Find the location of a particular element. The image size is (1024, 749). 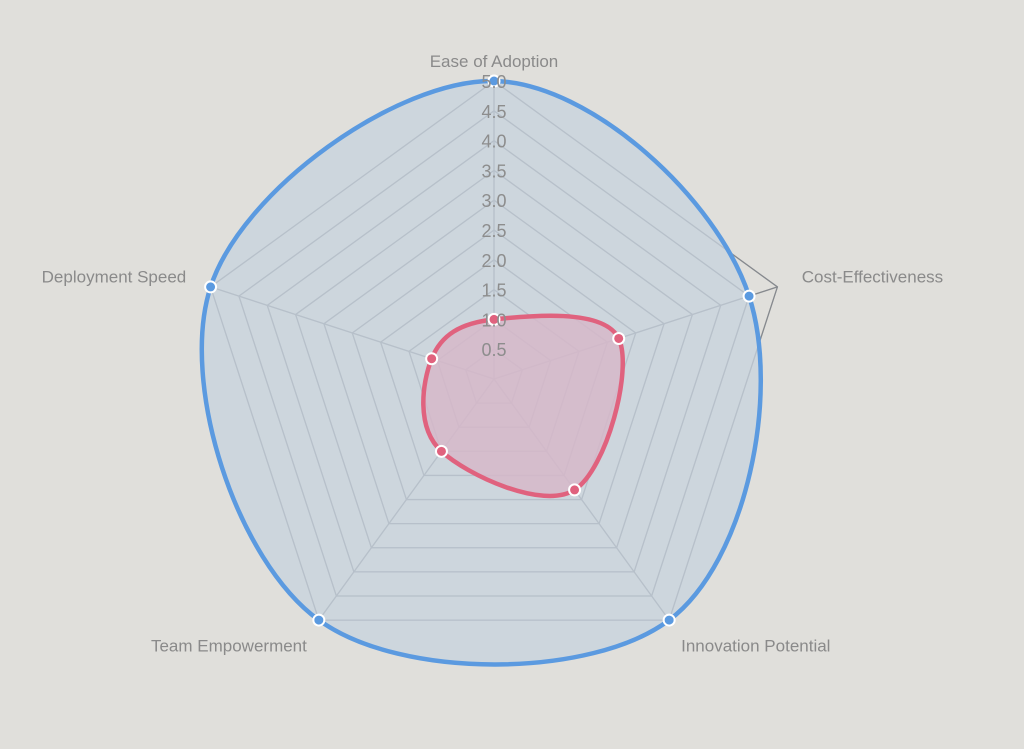

tick-label: 3.0 is located at coordinates (493, 201).